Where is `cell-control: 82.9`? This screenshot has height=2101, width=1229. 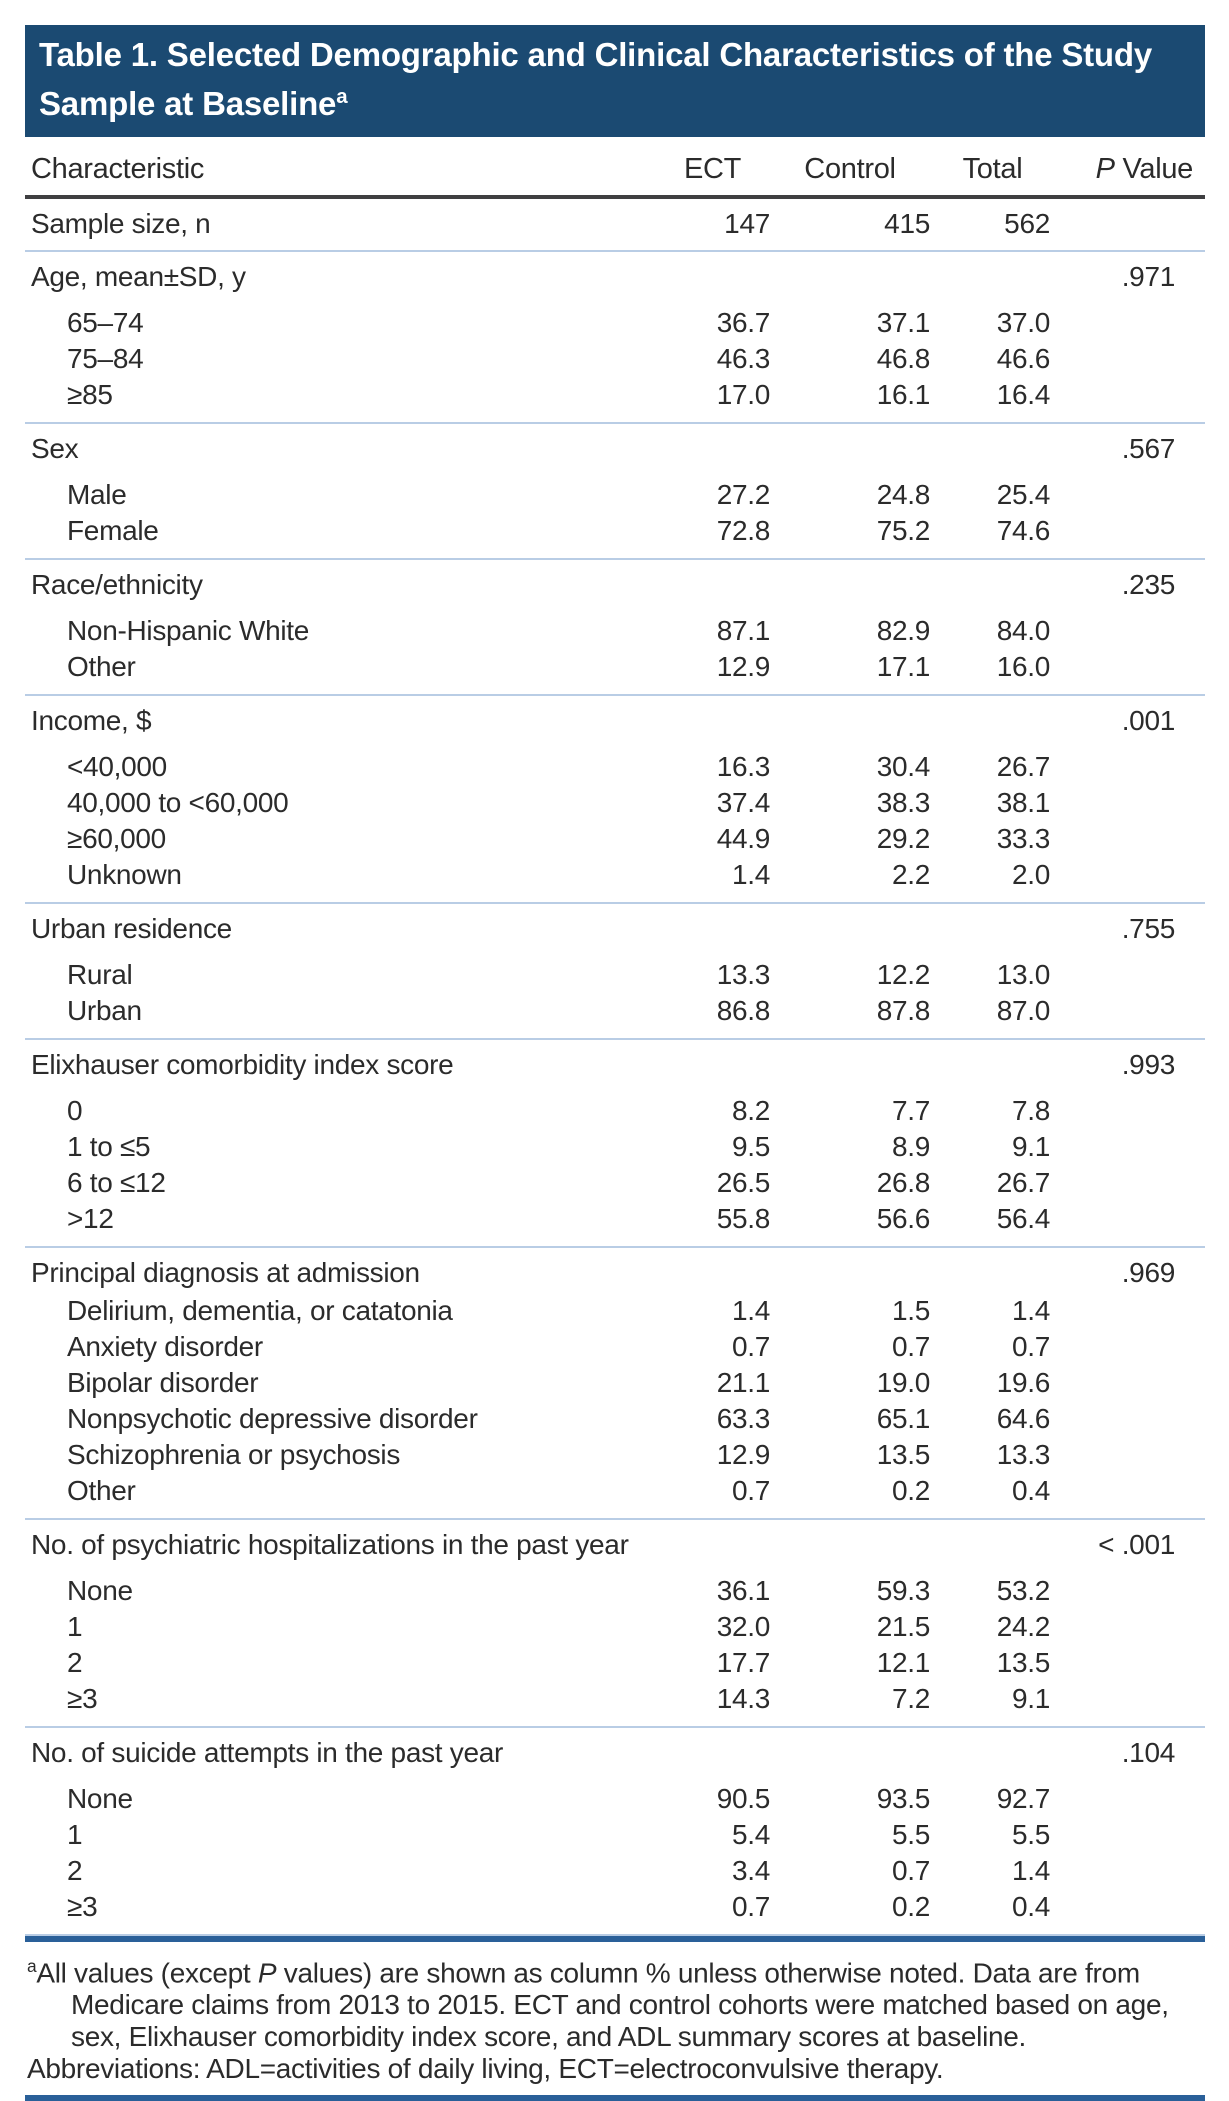
cell-control: 82.9 is located at coordinates (903, 630).